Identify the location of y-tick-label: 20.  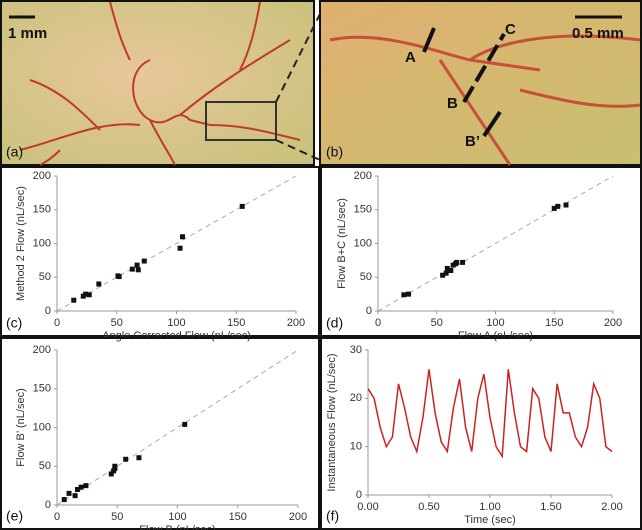
(356, 398).